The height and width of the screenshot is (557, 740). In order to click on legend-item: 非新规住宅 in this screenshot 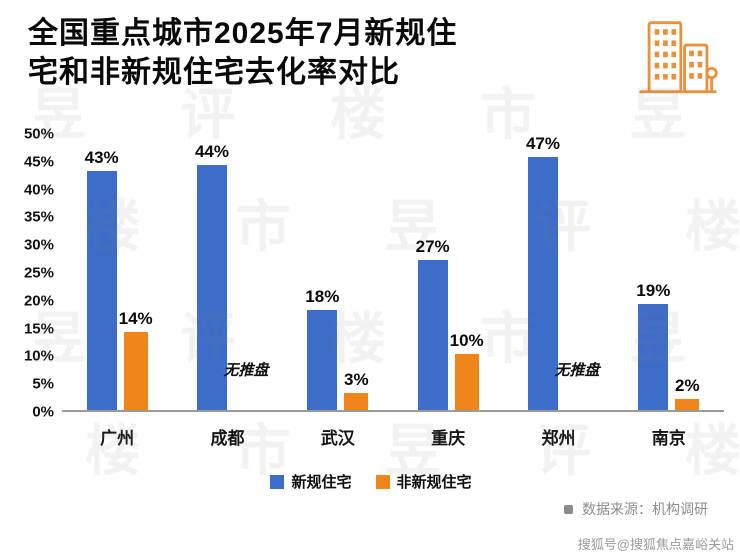, I will do `click(423, 481)`.